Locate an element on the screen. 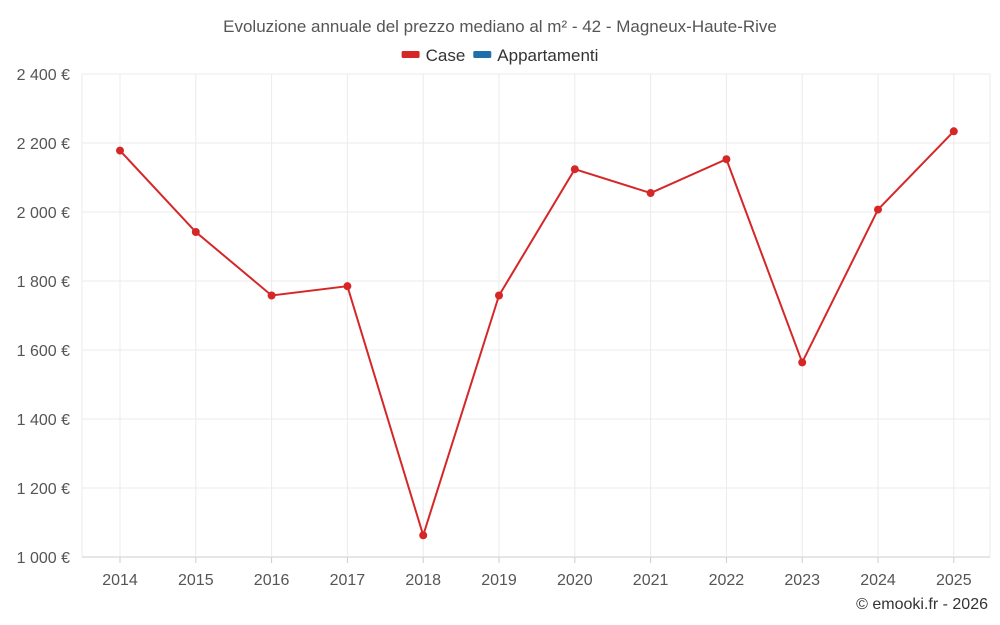 The width and height of the screenshot is (1000, 625). legend: Case Appartamenti is located at coordinates (499, 55).